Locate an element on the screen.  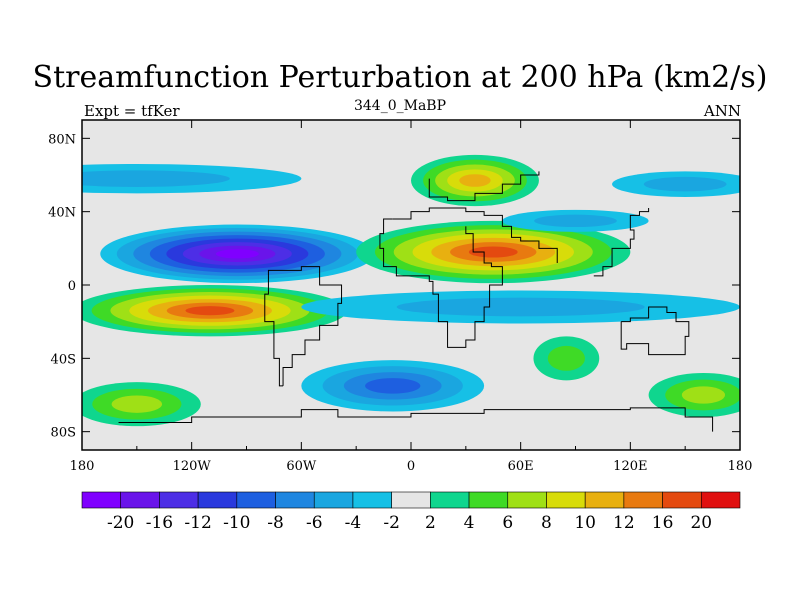
x-tick-label: 120W is located at coordinates (192, 466).